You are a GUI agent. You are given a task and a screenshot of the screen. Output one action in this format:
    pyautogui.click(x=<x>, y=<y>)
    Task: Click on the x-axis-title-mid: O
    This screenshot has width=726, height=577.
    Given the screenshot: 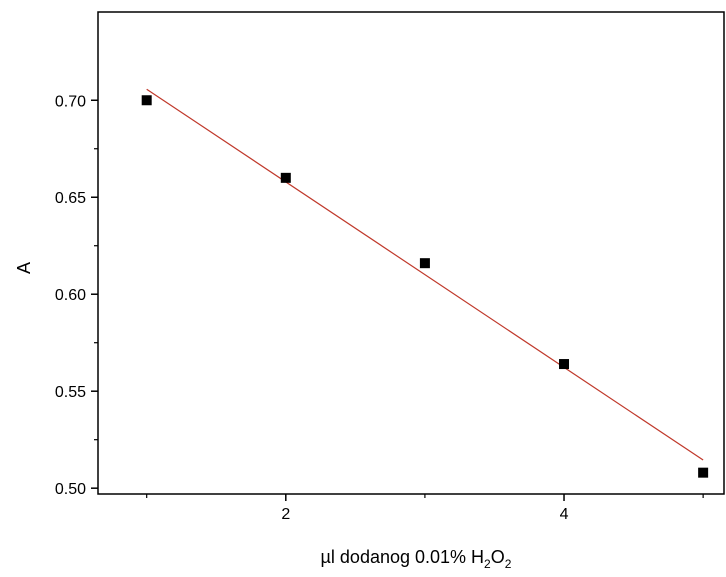 What is the action you would take?
    pyautogui.click(x=498, y=557)
    